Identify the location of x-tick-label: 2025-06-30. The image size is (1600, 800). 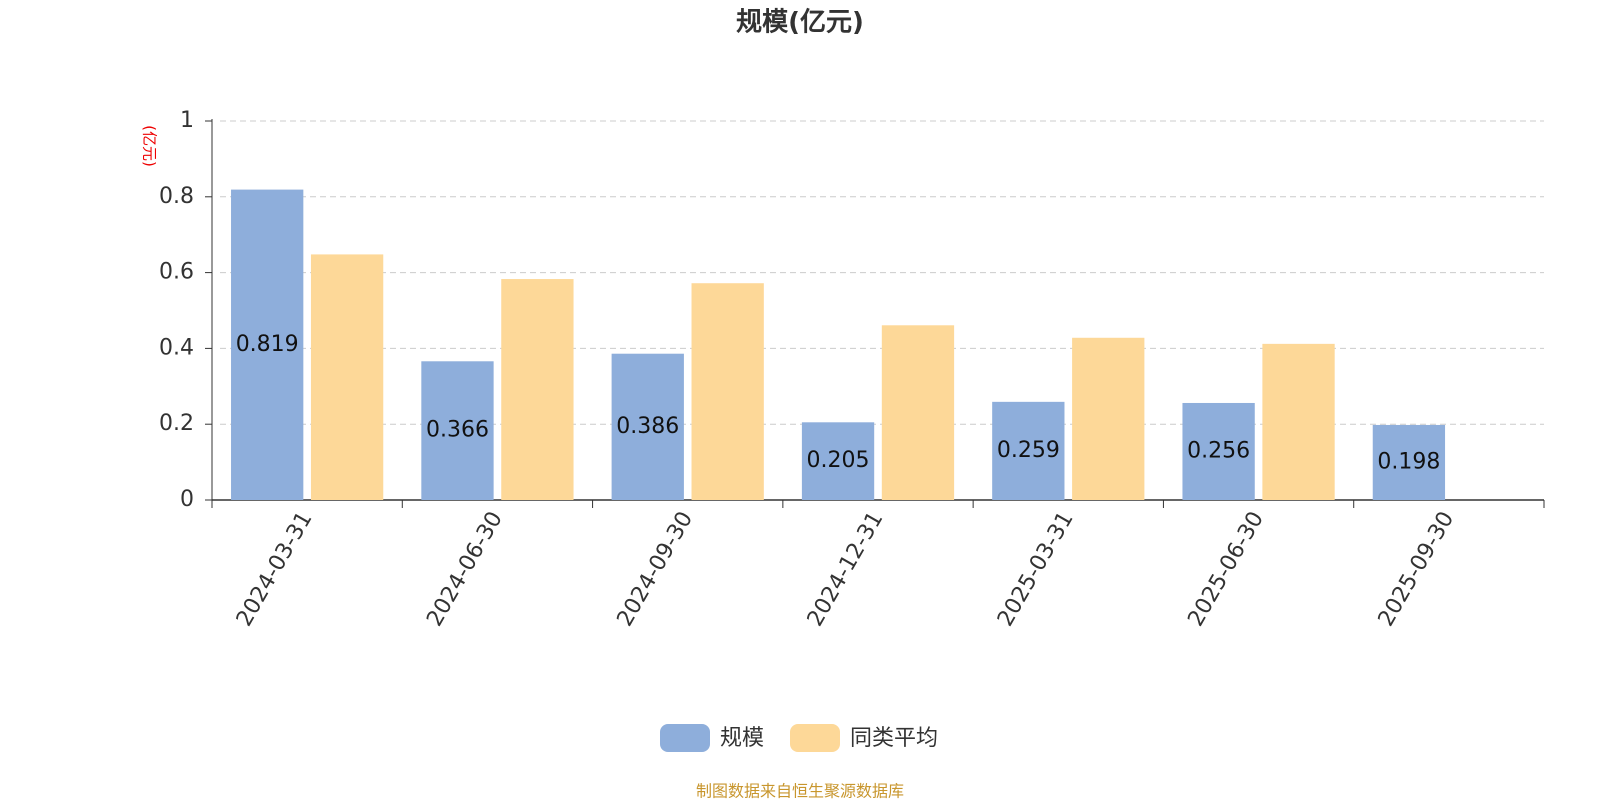
(1226, 569).